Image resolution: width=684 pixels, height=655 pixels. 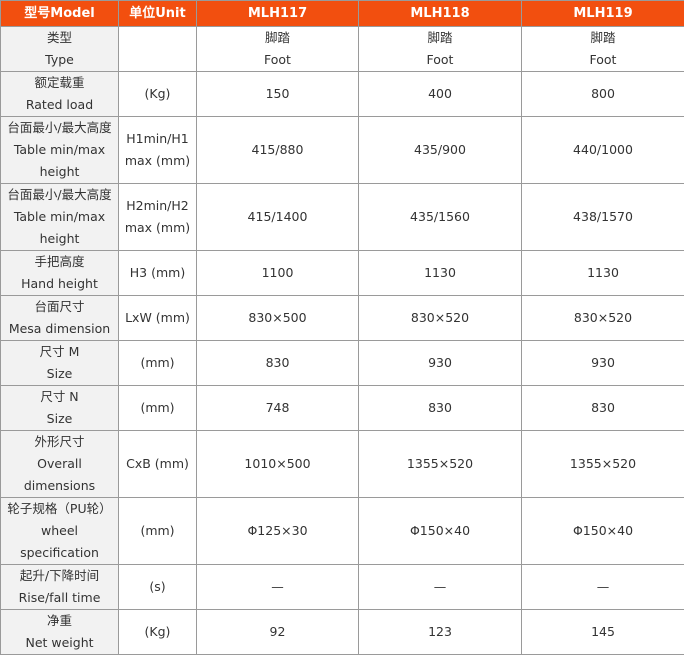 What do you see at coordinates (59, 442) in the screenshot?
I see `row-label-line: 外形尺寸` at bounding box center [59, 442].